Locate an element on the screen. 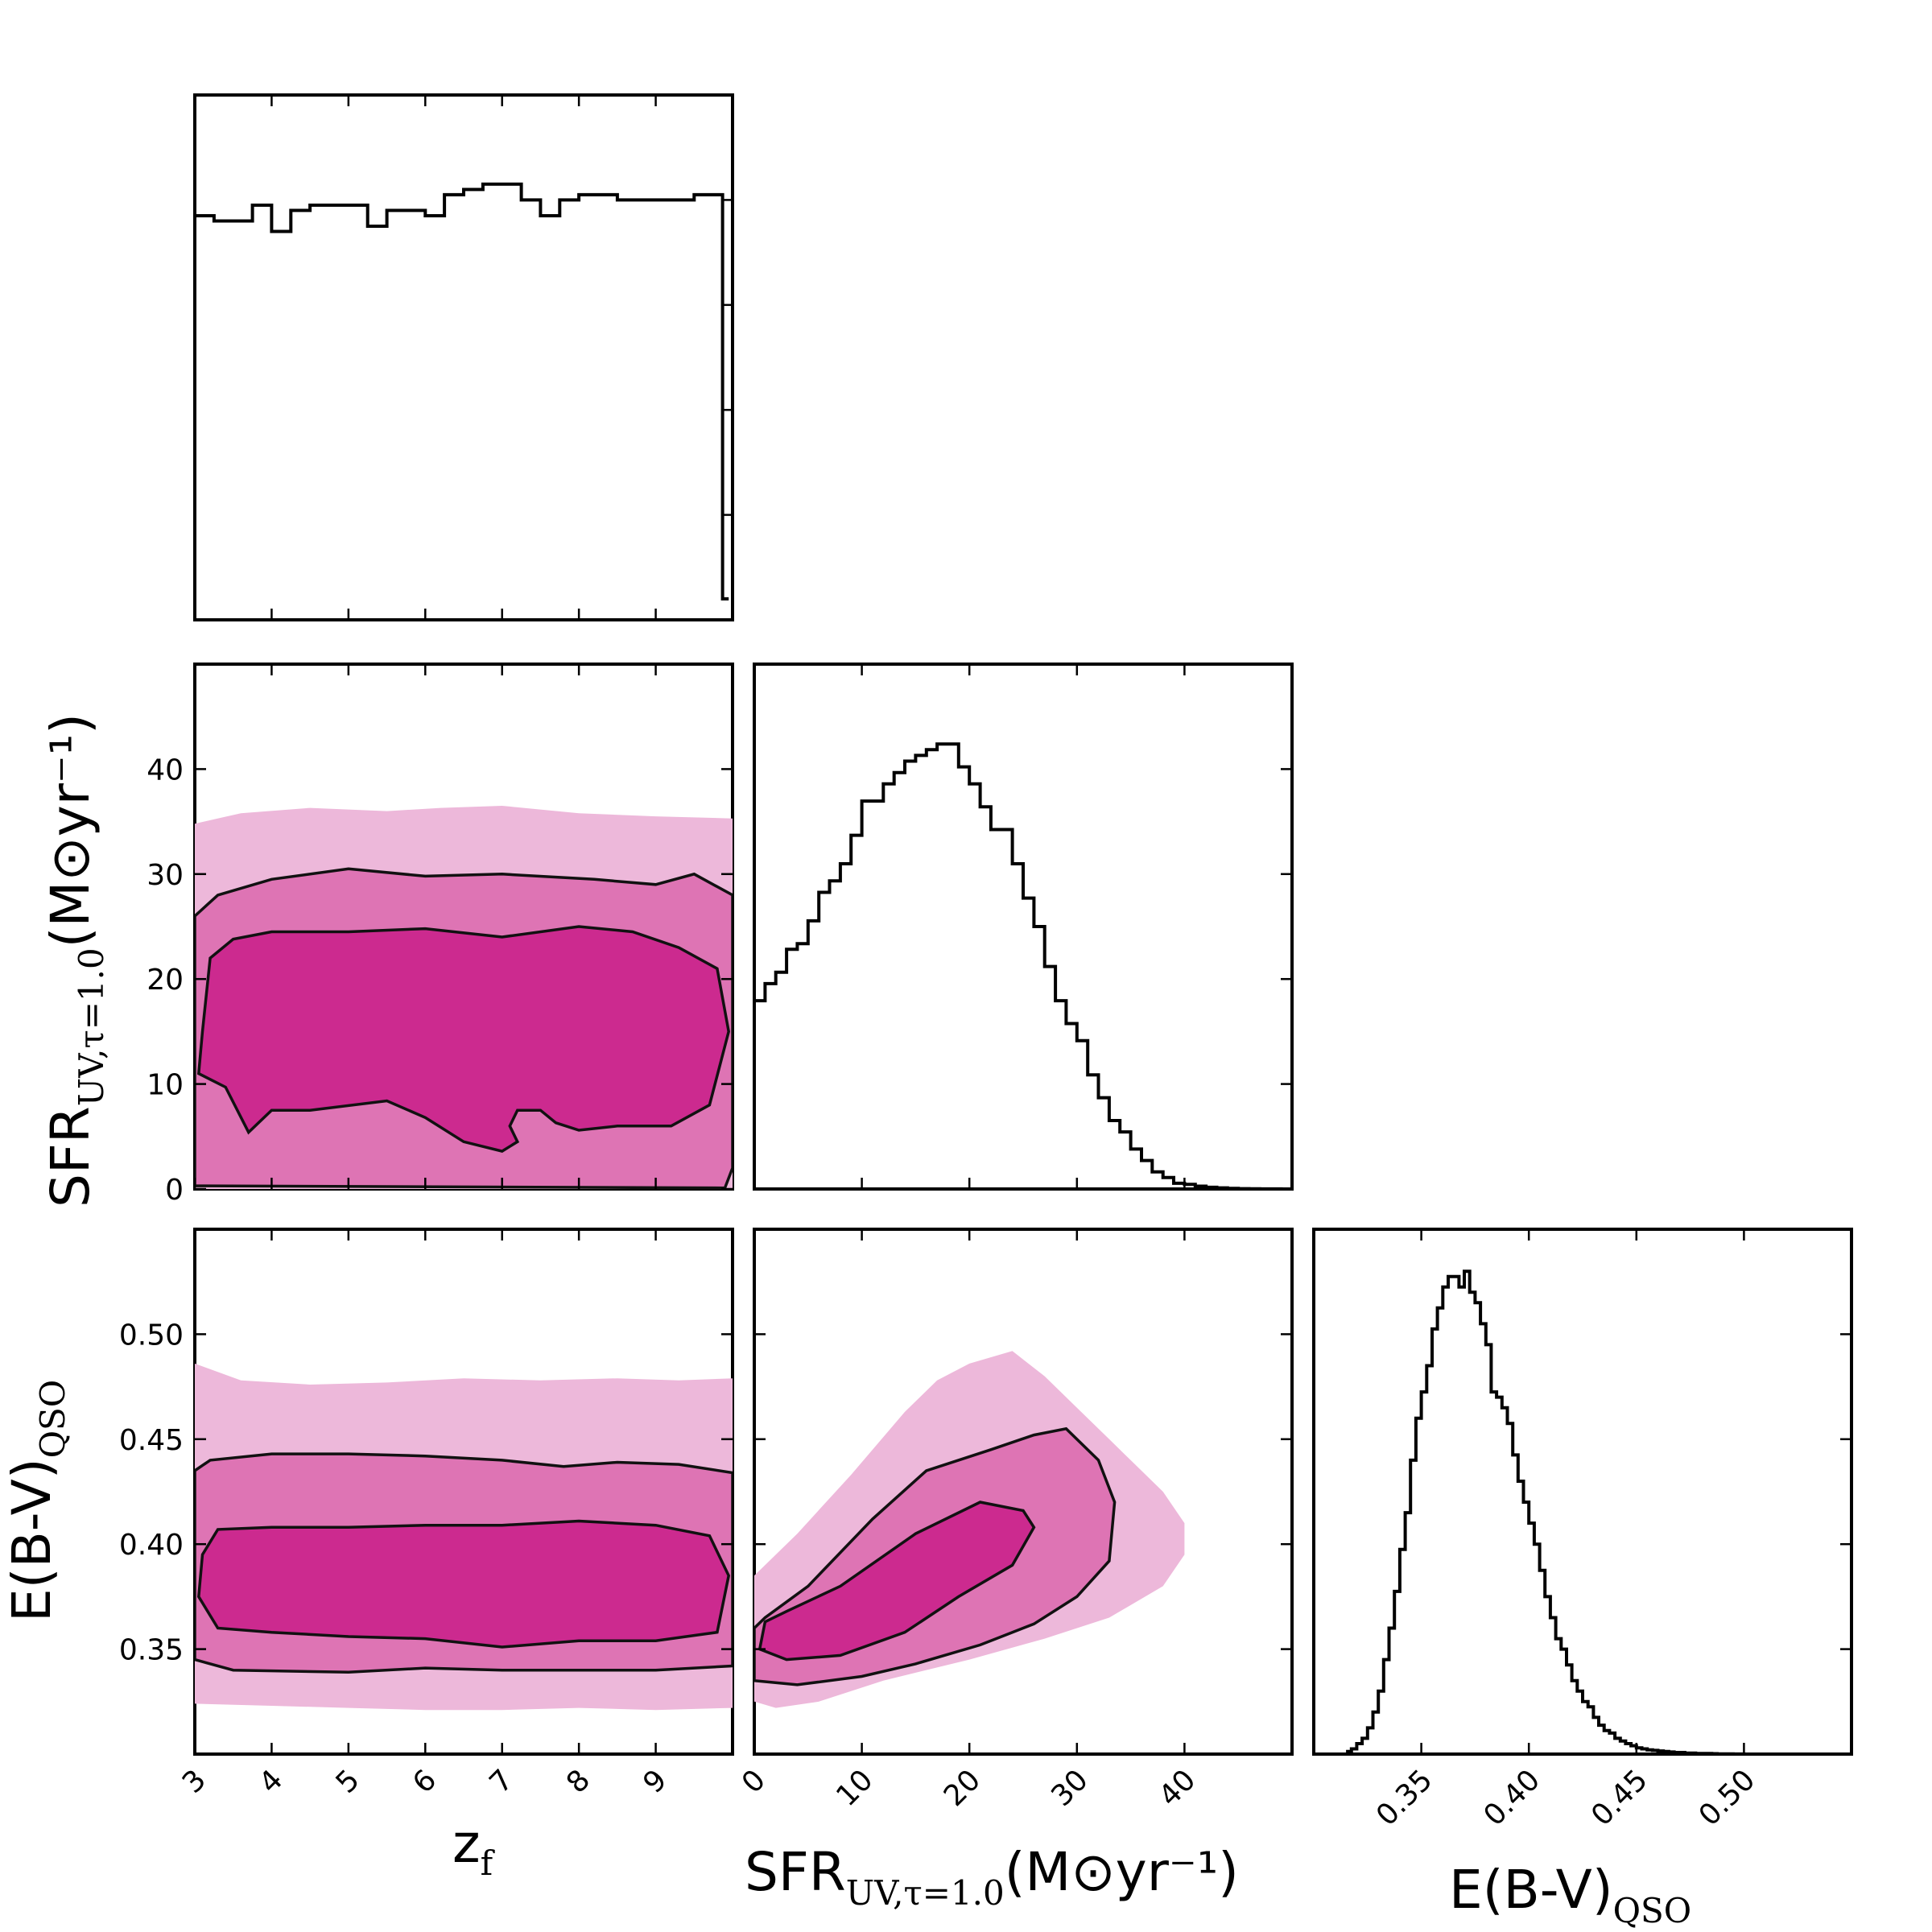  xtick-label-sfr: 30 is located at coordinates (1069, 1788).